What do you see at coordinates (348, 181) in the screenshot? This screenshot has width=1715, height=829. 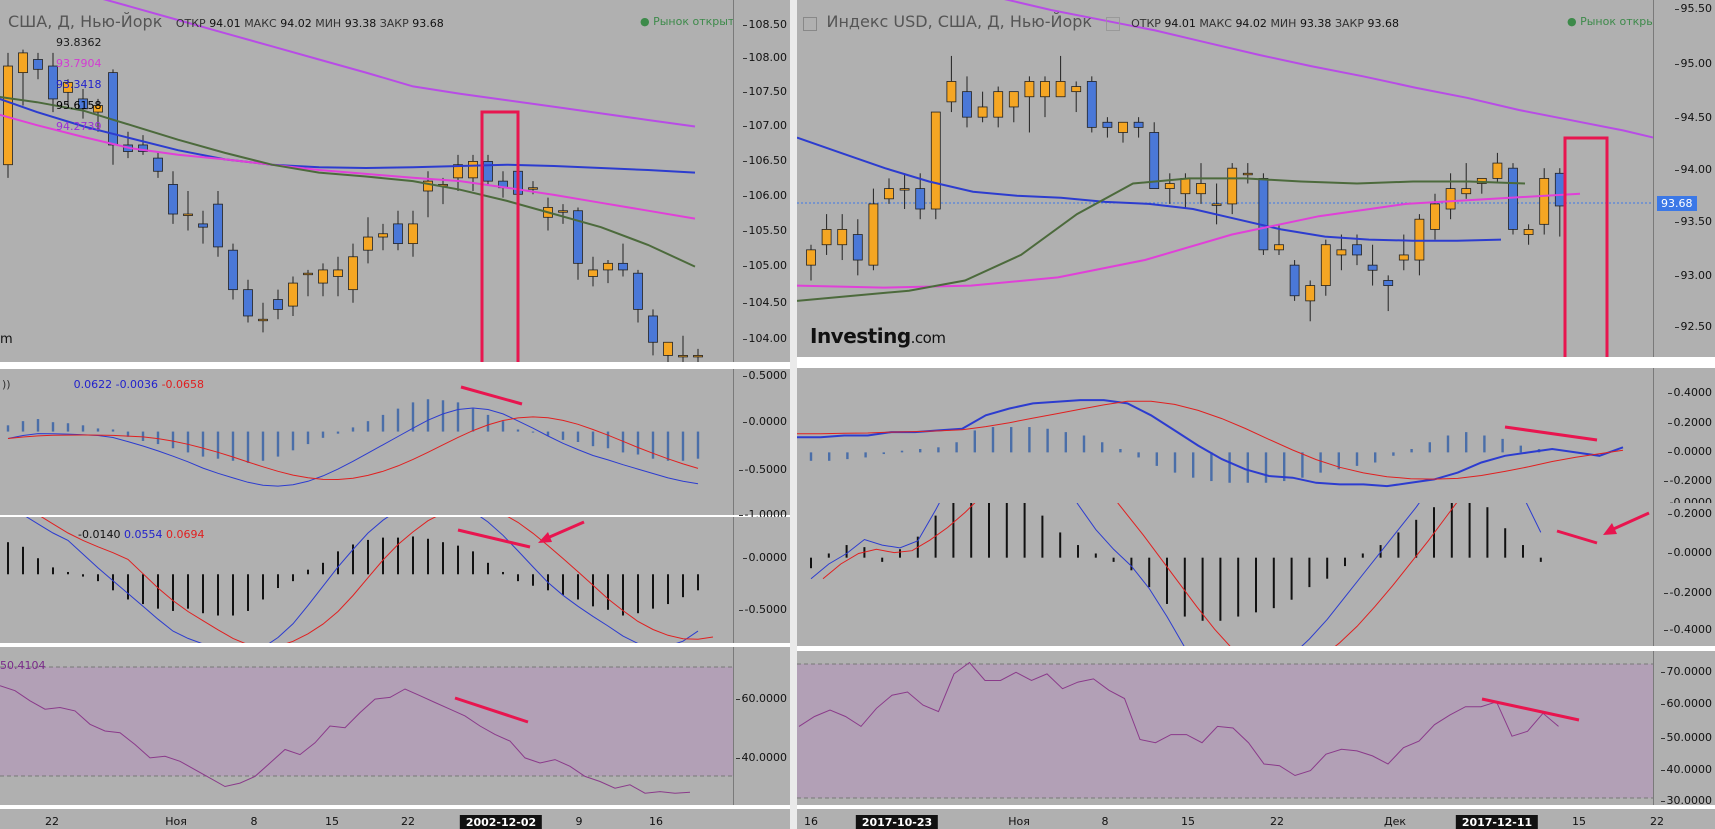 I see `ma-olive-line` at bounding box center [348, 181].